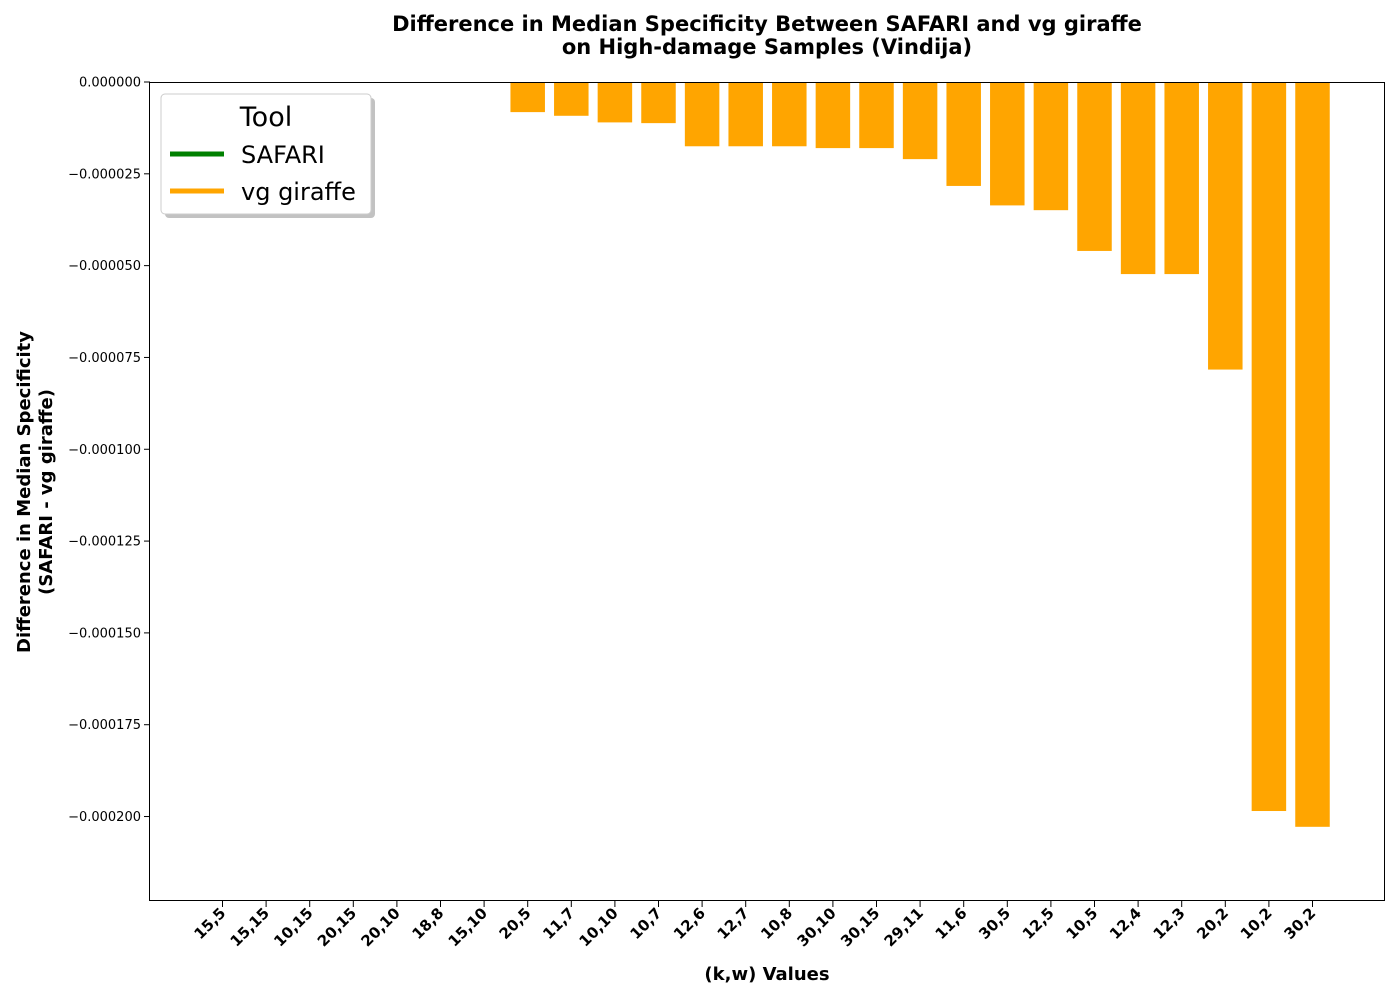 This screenshot has width=1400, height=1000. I want to click on x-tick-label: 20,15, so click(337, 927).